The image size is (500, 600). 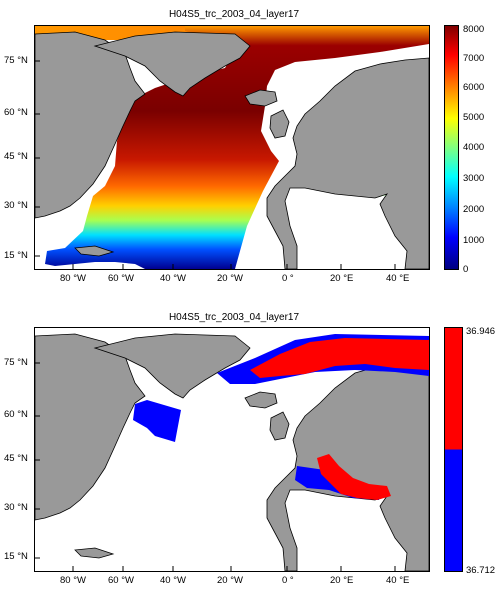 What do you see at coordinates (453, 449) in the screenshot?
I see `panel2-colorbar` at bounding box center [453, 449].